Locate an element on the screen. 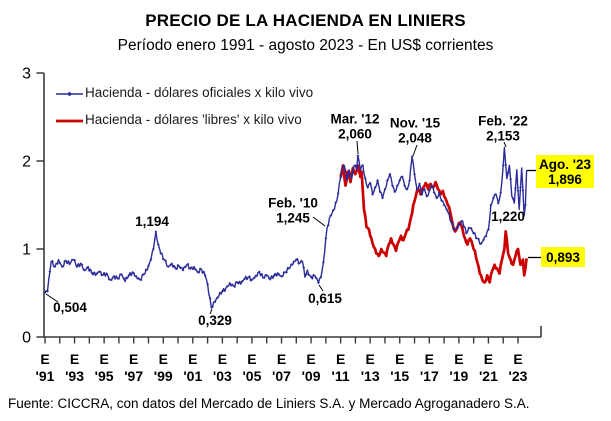 This screenshot has height=421, width=611. x-axis-label-year: '01 is located at coordinates (192, 376).